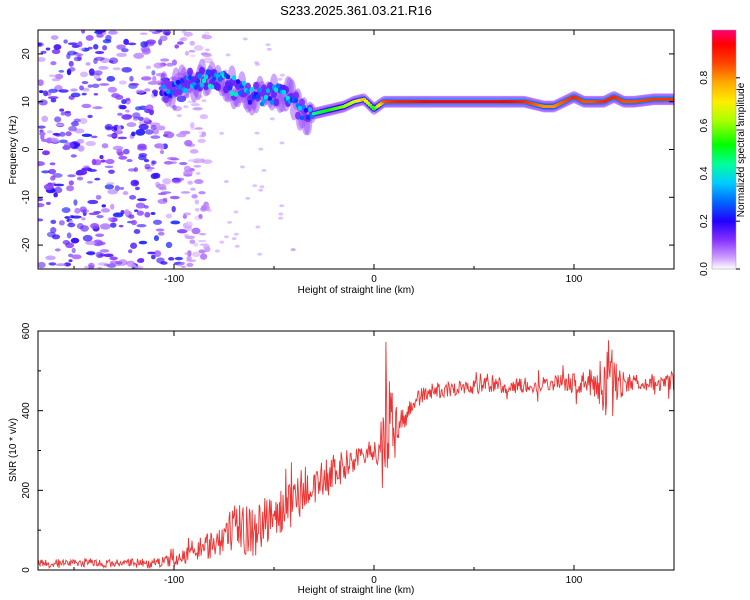  I want to click on colorbar-tick-label: 0.4, so click(704, 173).